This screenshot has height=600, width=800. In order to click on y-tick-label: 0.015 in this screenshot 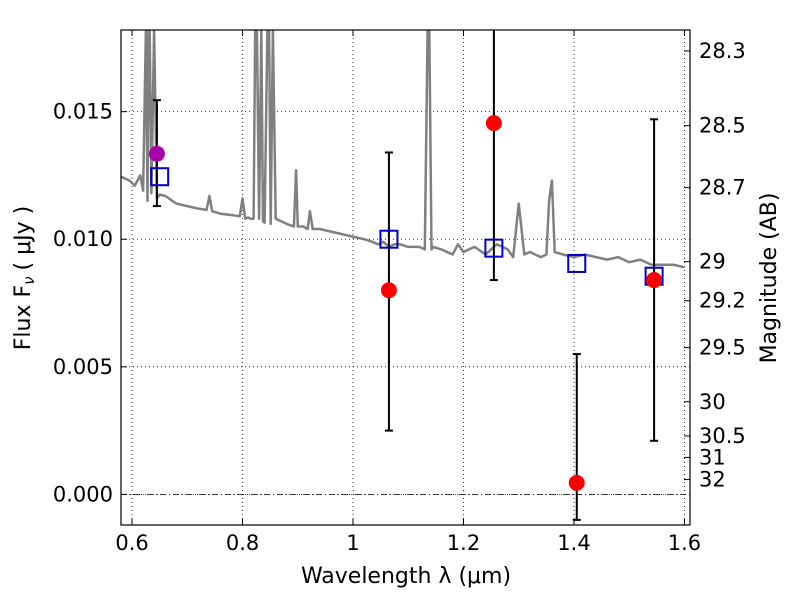, I will do `click(83, 112)`.